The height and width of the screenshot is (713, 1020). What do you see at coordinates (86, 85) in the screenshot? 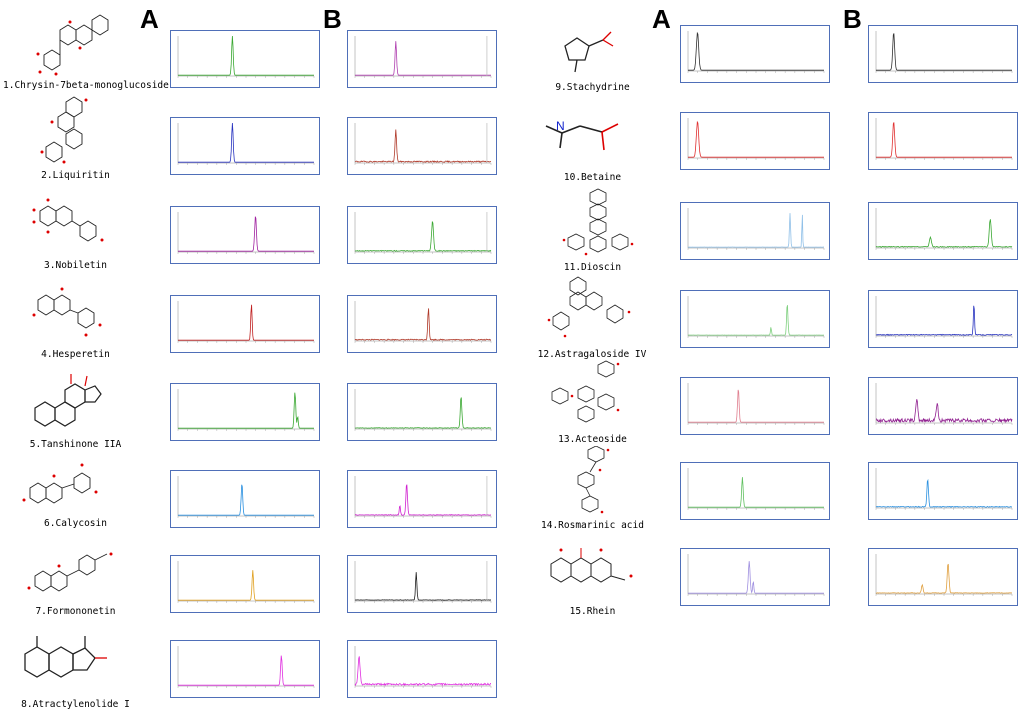
I see `compound-label-1: 1.Chrysin-7beta-monoglucoside` at bounding box center [86, 85].